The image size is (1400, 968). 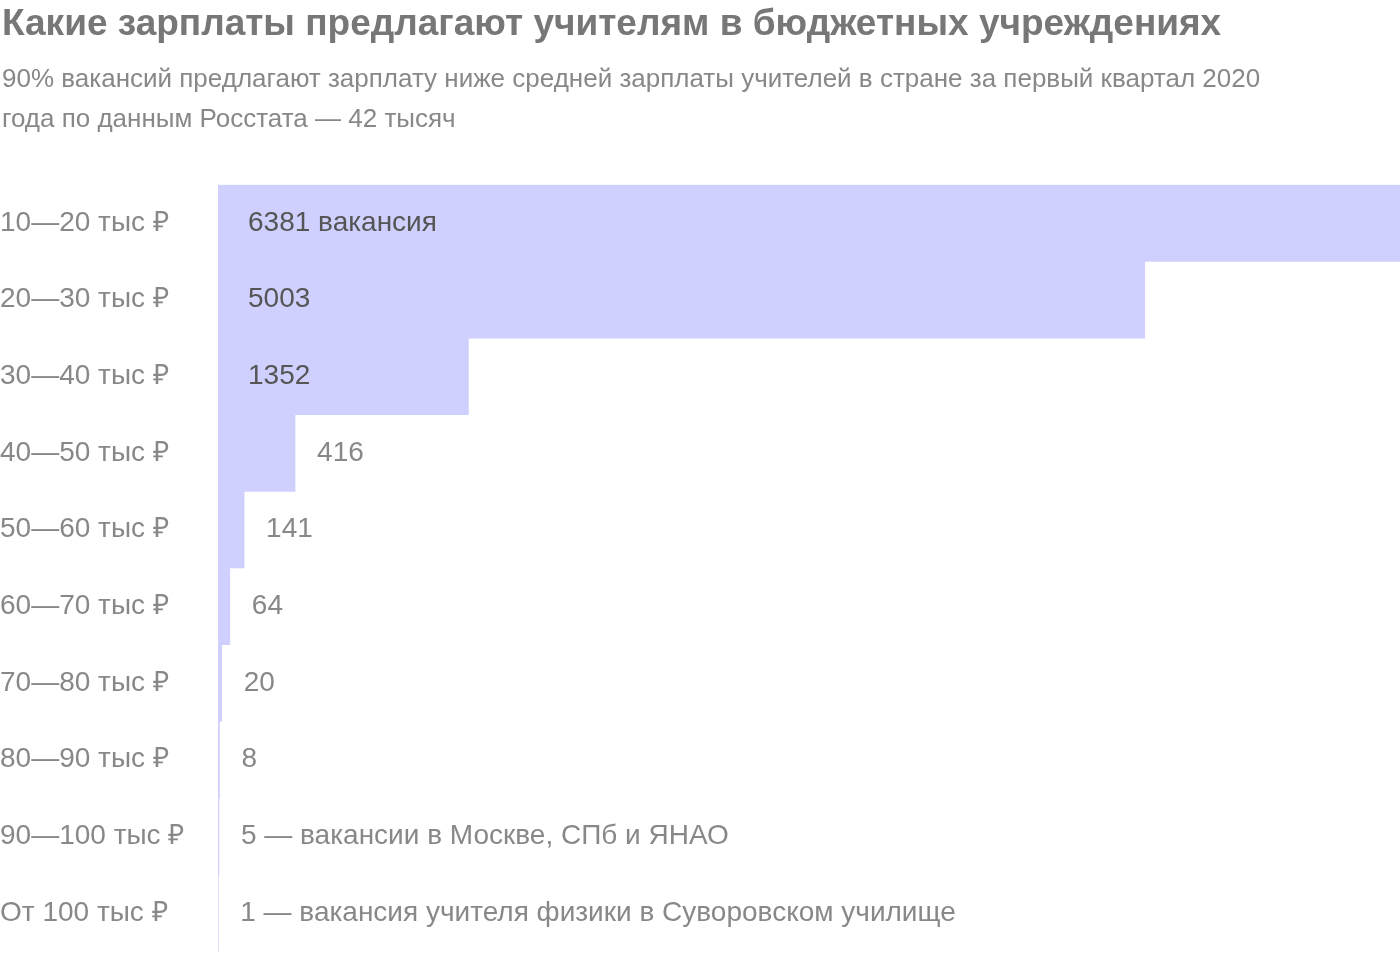 What do you see at coordinates (259, 681) in the screenshot?
I see `data-label: 20` at bounding box center [259, 681].